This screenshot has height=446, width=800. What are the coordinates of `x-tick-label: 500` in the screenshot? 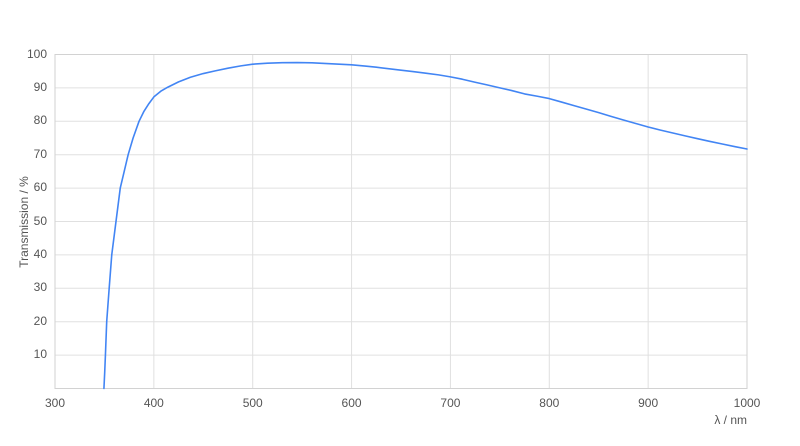 It's located at (252, 403).